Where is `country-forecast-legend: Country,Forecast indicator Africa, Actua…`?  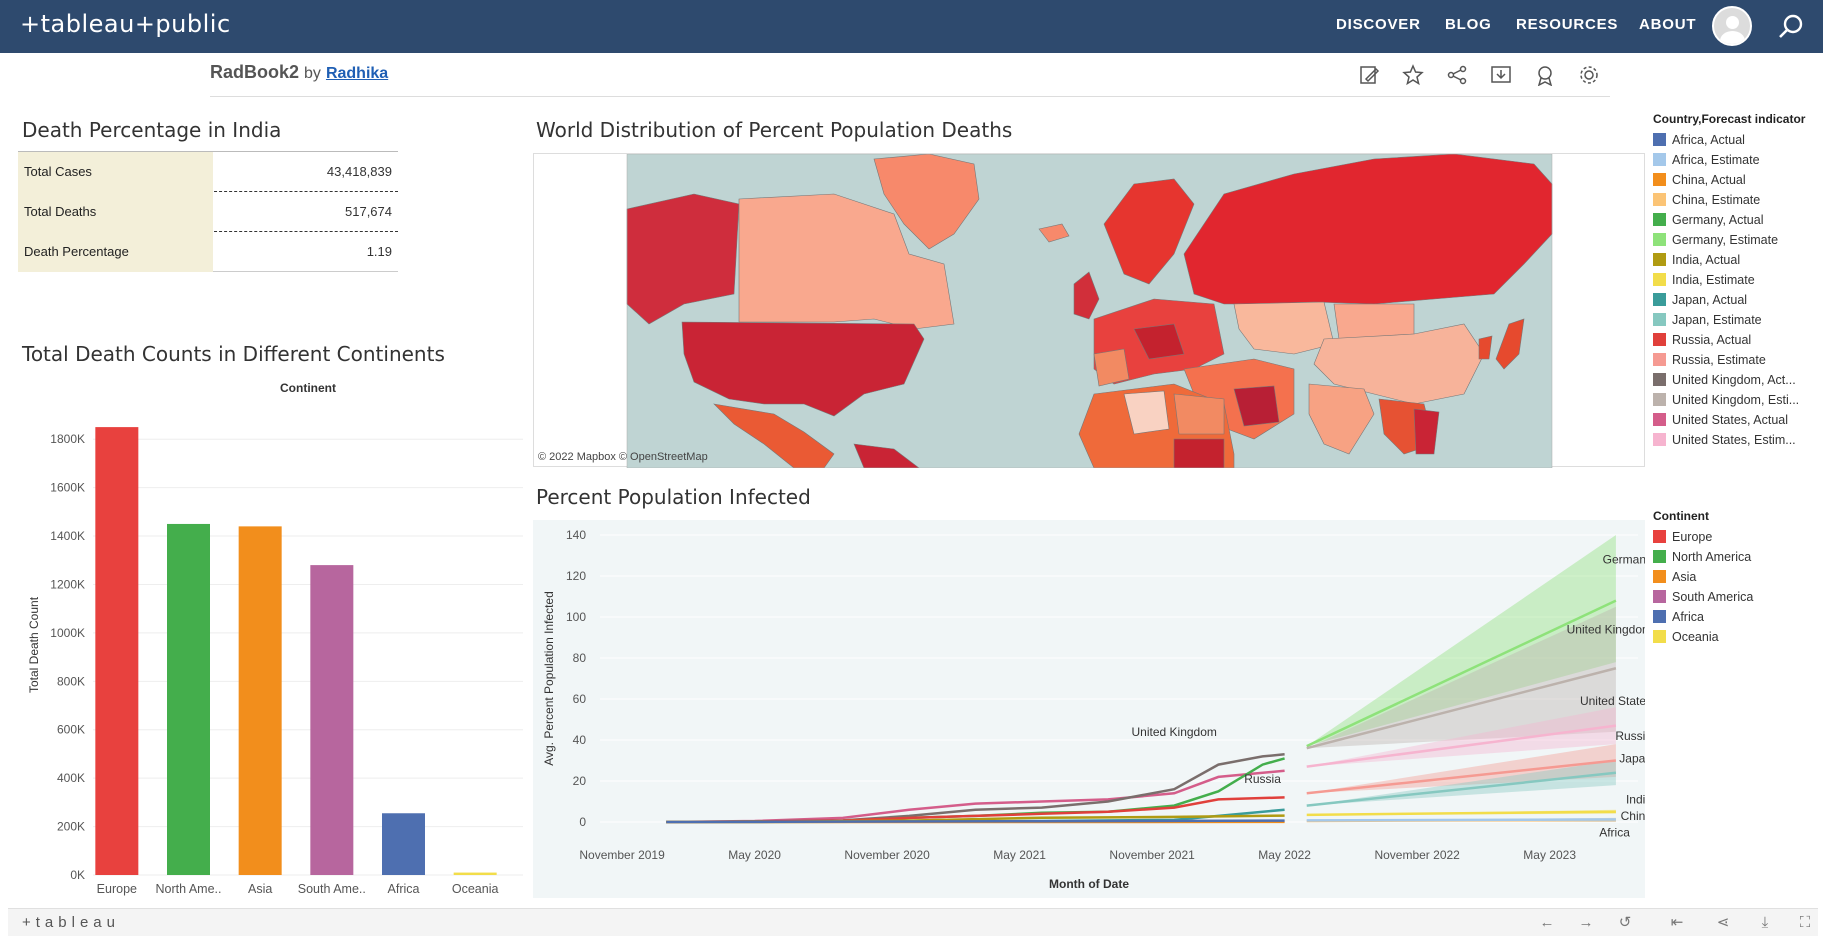
country-forecast-legend: Country,Forecast indicator Africa, Actua… is located at coordinates (1730, 281).